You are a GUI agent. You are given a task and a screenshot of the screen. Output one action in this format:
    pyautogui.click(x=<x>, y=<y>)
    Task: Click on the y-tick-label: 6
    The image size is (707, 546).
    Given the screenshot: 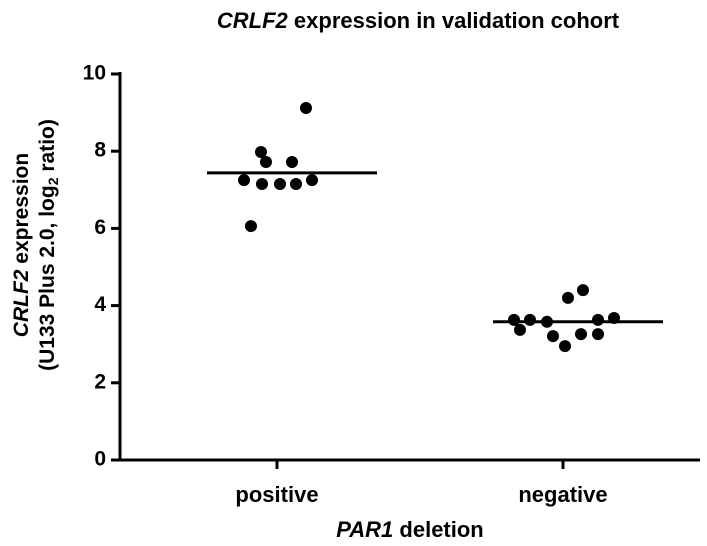 What is the action you would take?
    pyautogui.click(x=100, y=227)
    